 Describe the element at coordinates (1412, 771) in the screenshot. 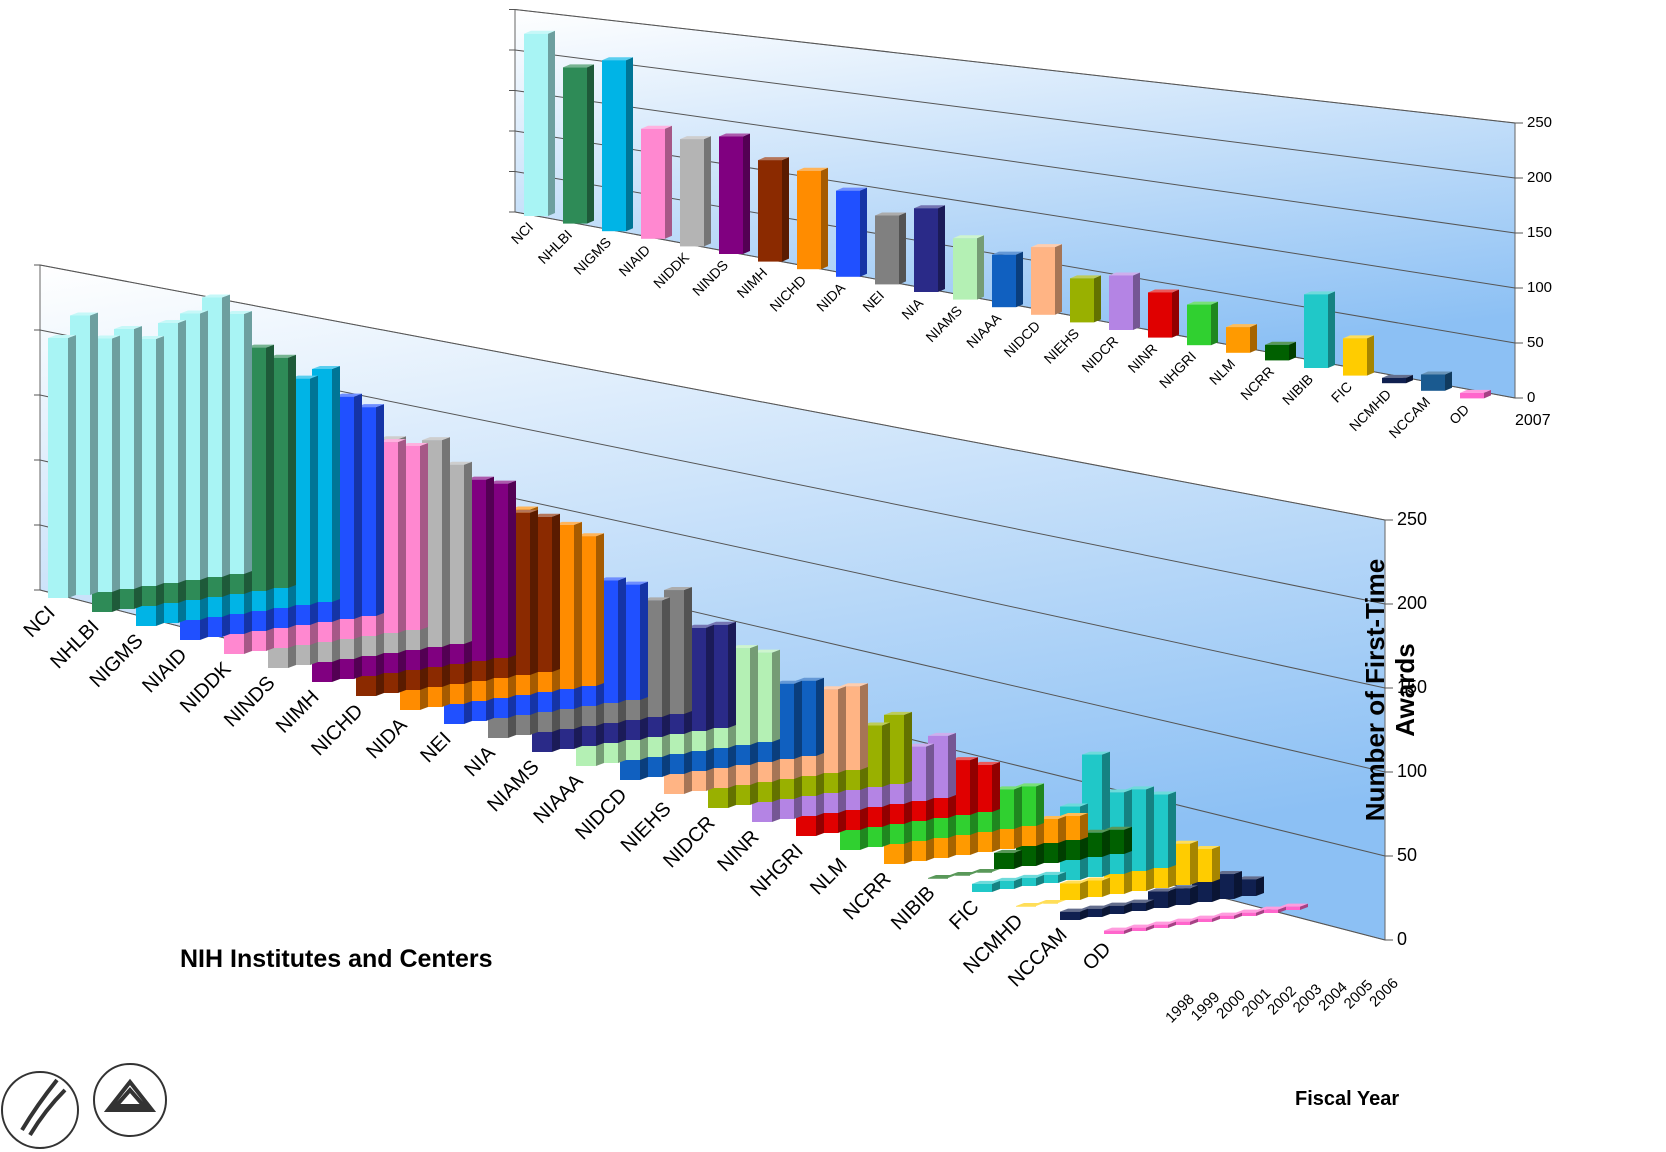

I see `y-tick-label: 100` at that location.